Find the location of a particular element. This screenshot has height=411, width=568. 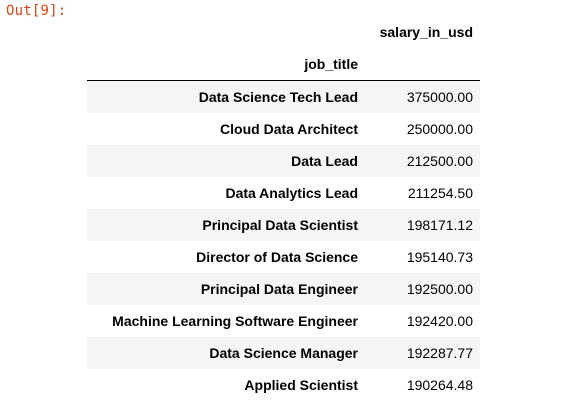

index-name-row-empty is located at coordinates (422, 64).